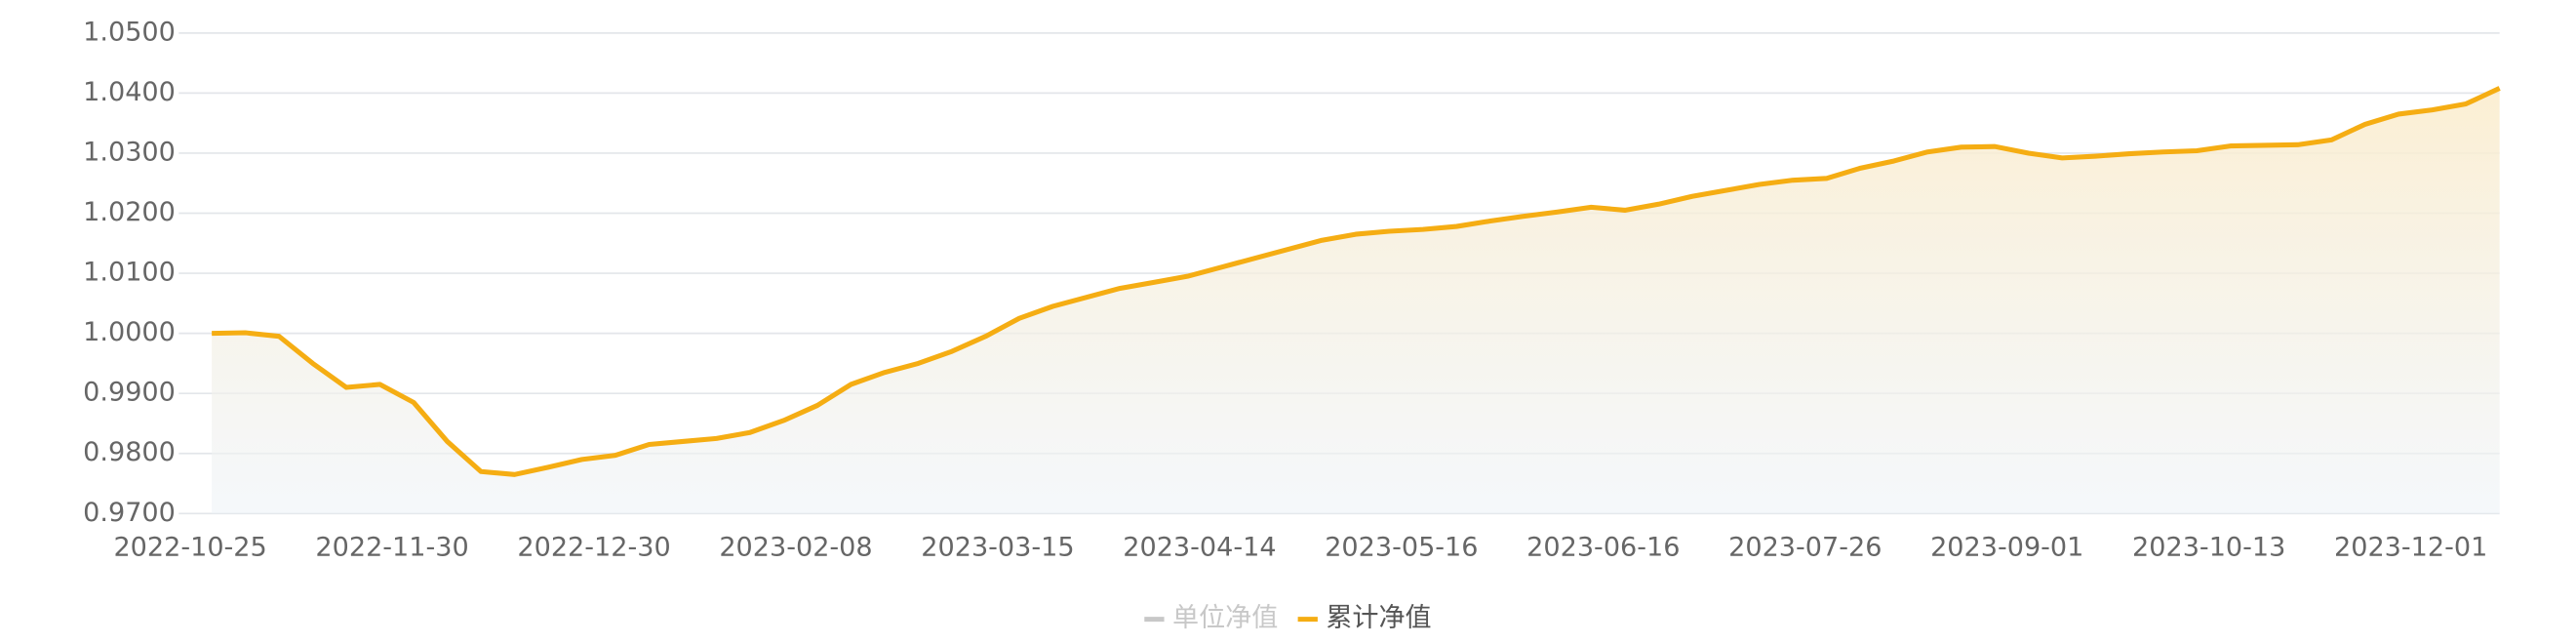 The width and height of the screenshot is (2576, 644). I want to click on x-tick-label: 2023-07-26, so click(1805, 547).